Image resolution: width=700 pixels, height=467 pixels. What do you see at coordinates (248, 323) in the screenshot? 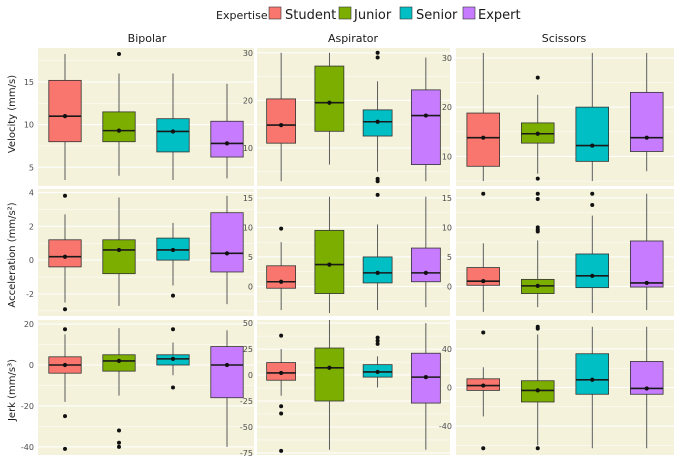
I see `y-tick-label: 50` at bounding box center [248, 323].